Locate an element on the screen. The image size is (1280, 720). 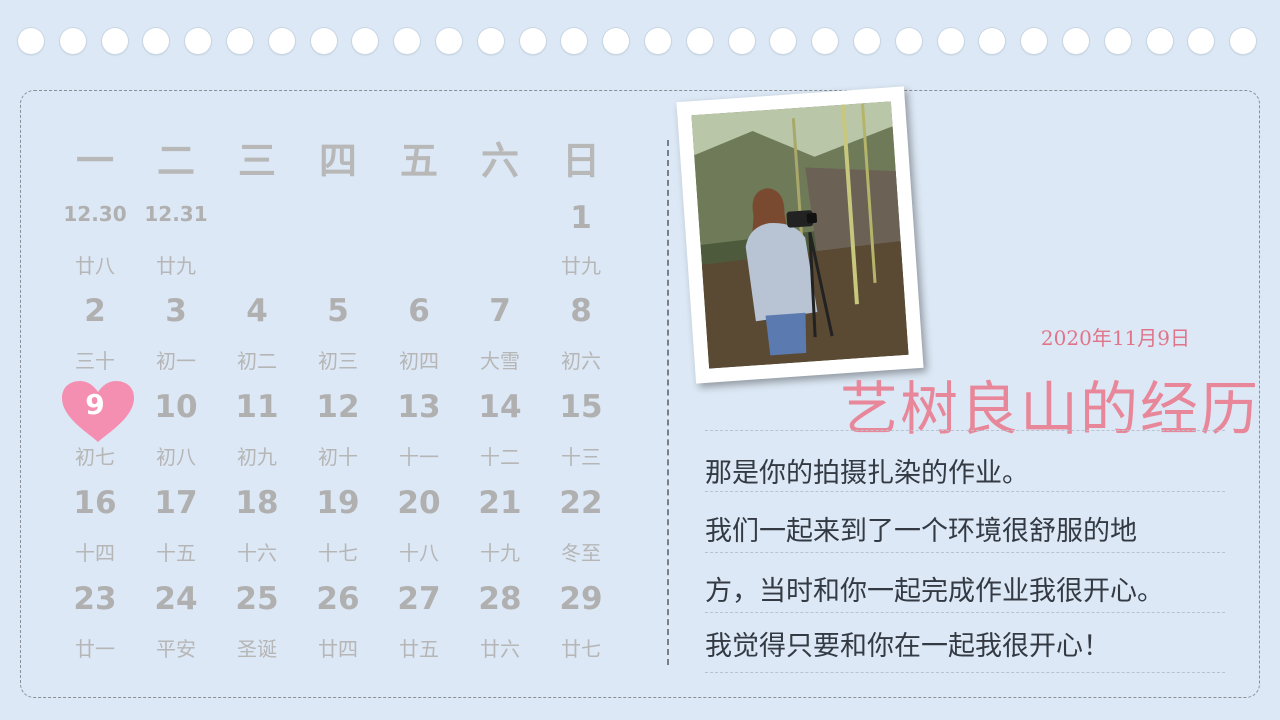
calendar-lunar-date: 十四 is located at coordinates (95, 553).